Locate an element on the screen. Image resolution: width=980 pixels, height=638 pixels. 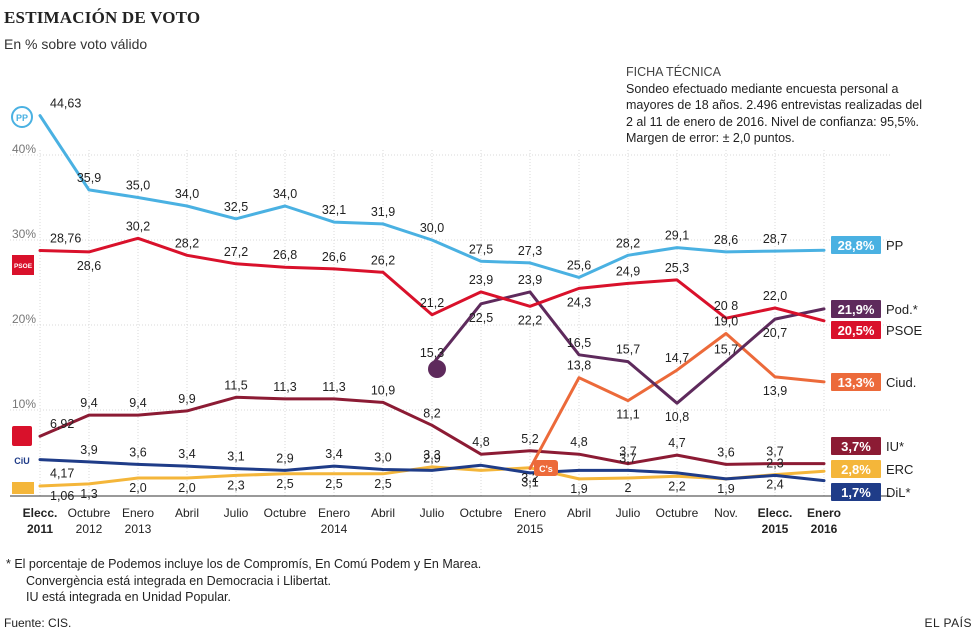
erc-logo-icon is located at coordinates (23, 488).